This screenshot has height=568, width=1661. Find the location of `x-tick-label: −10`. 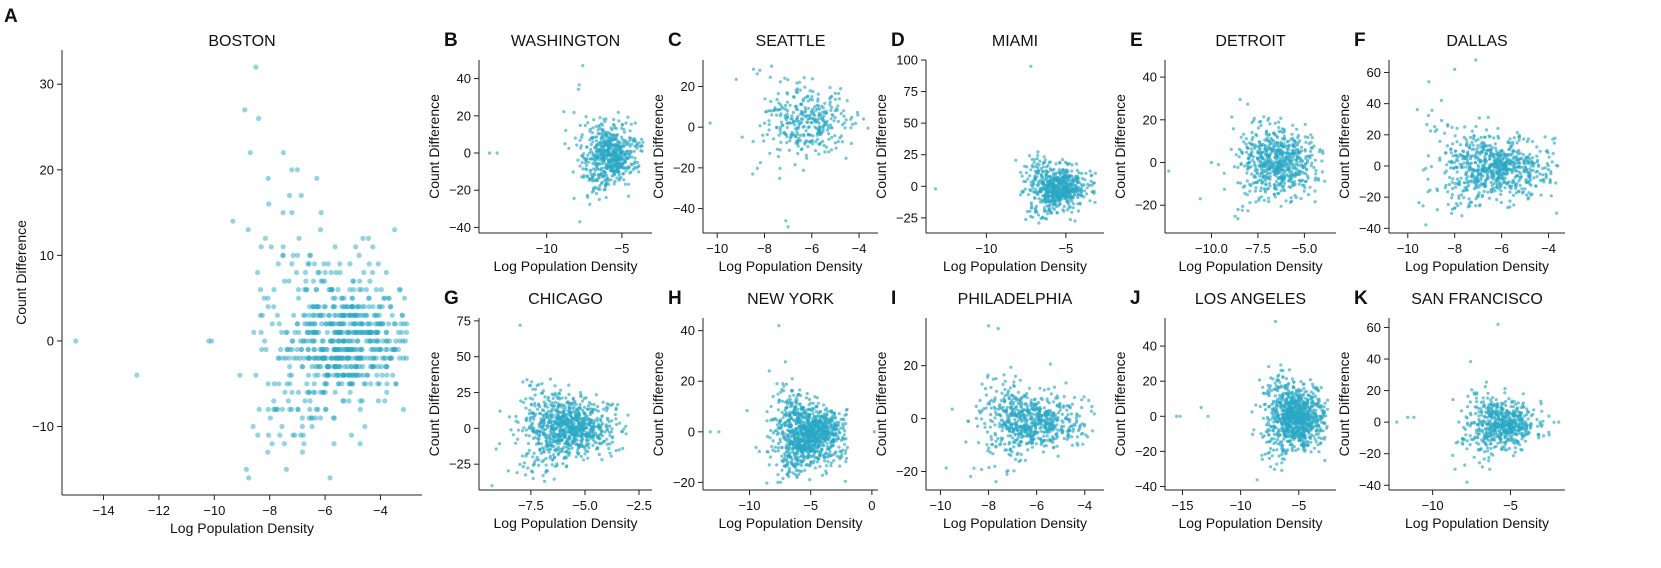

x-tick-label: −10 is located at coordinates (986, 248).